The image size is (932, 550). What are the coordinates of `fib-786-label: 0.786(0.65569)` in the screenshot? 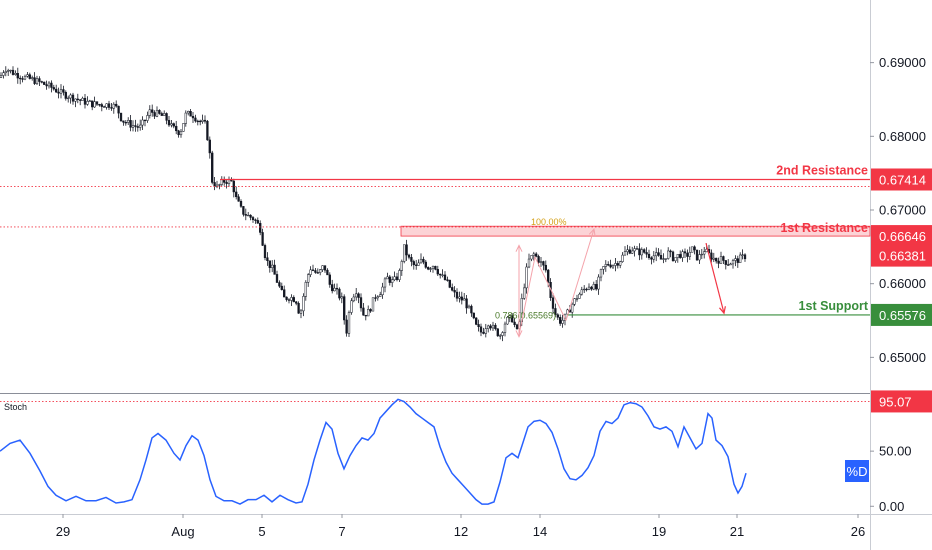 It's located at (525, 315).